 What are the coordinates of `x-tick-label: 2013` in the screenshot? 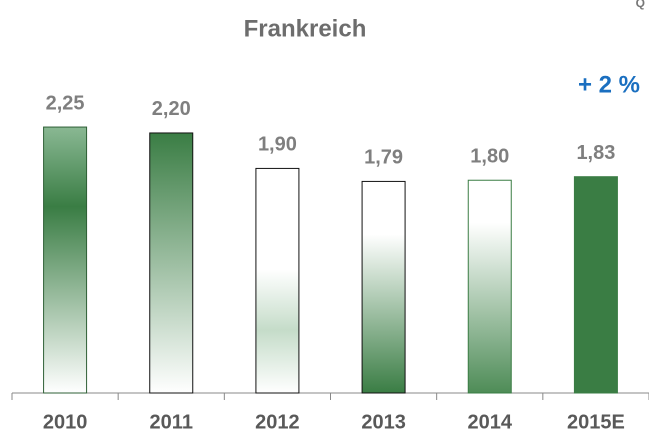 It's located at (383, 422).